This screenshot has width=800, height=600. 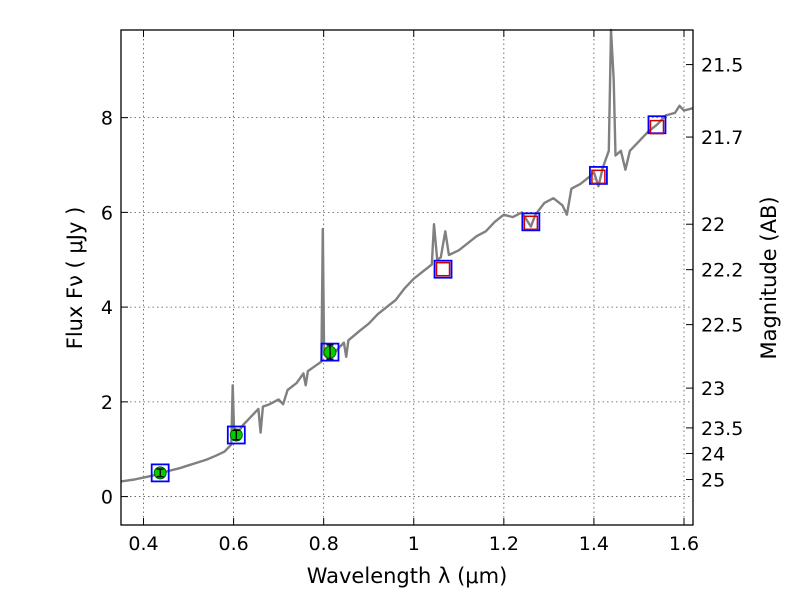 I want to click on y2-axis-label: Magnitude (AB), so click(x=769, y=277).